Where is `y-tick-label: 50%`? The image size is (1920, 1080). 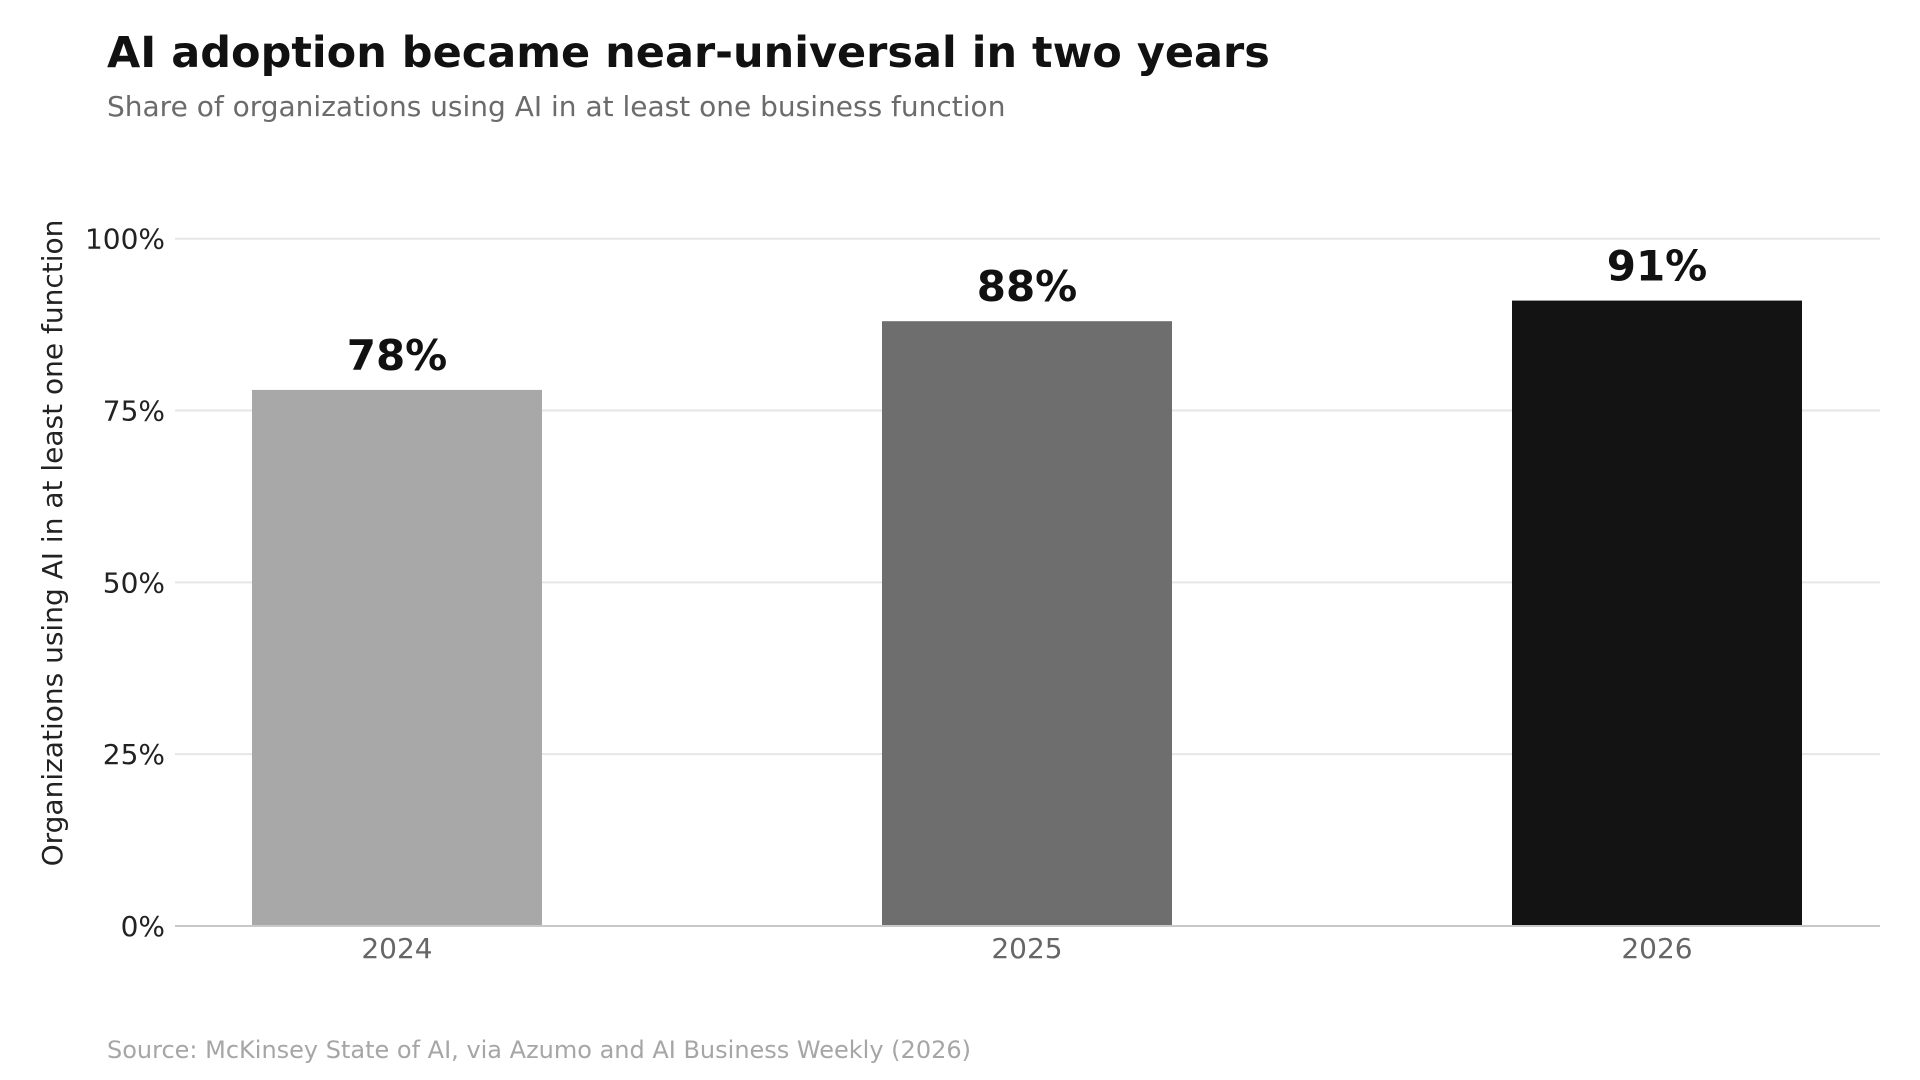
y-tick-label: 50% is located at coordinates (134, 582).